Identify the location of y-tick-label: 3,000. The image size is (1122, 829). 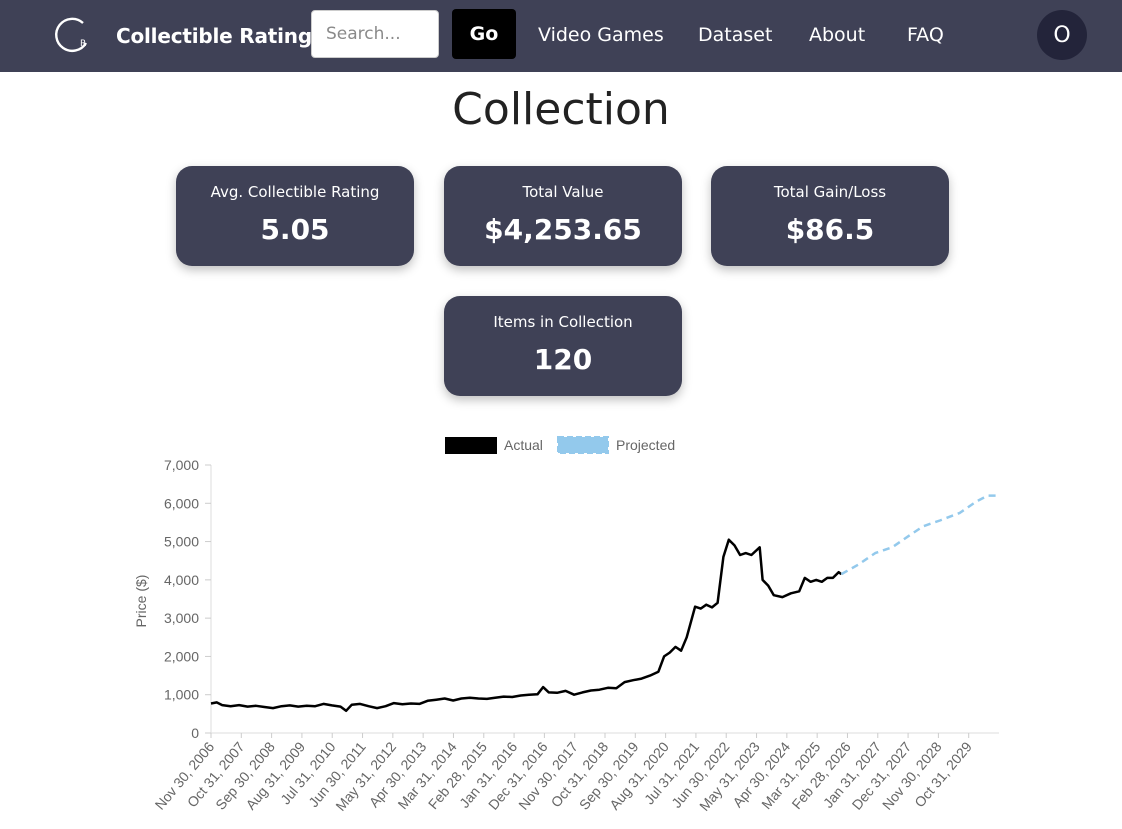
(181, 618).